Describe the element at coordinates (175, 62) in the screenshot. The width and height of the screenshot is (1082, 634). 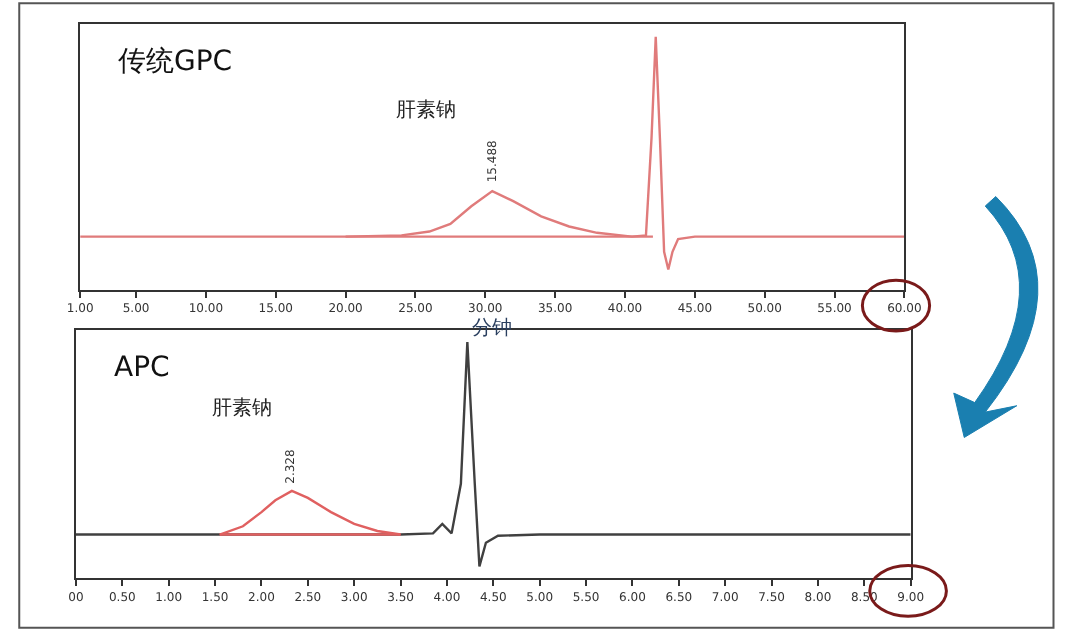
I see `chart-title: 传统GPC` at that location.